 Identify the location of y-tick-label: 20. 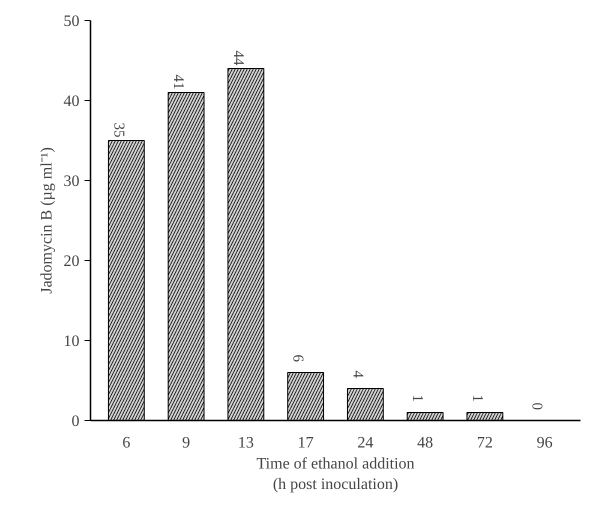
(72, 261).